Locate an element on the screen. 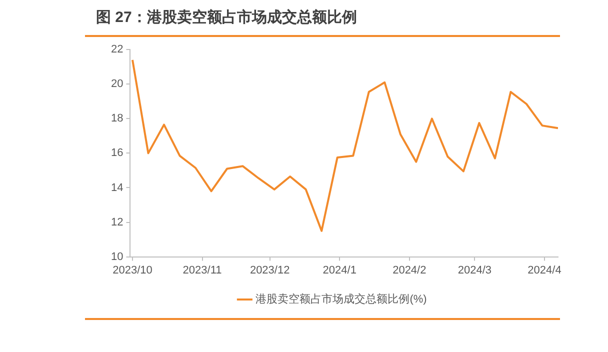 The height and width of the screenshot is (352, 608). legend-label: 港股卖空额占市场成交总额比例(%) is located at coordinates (341, 299).